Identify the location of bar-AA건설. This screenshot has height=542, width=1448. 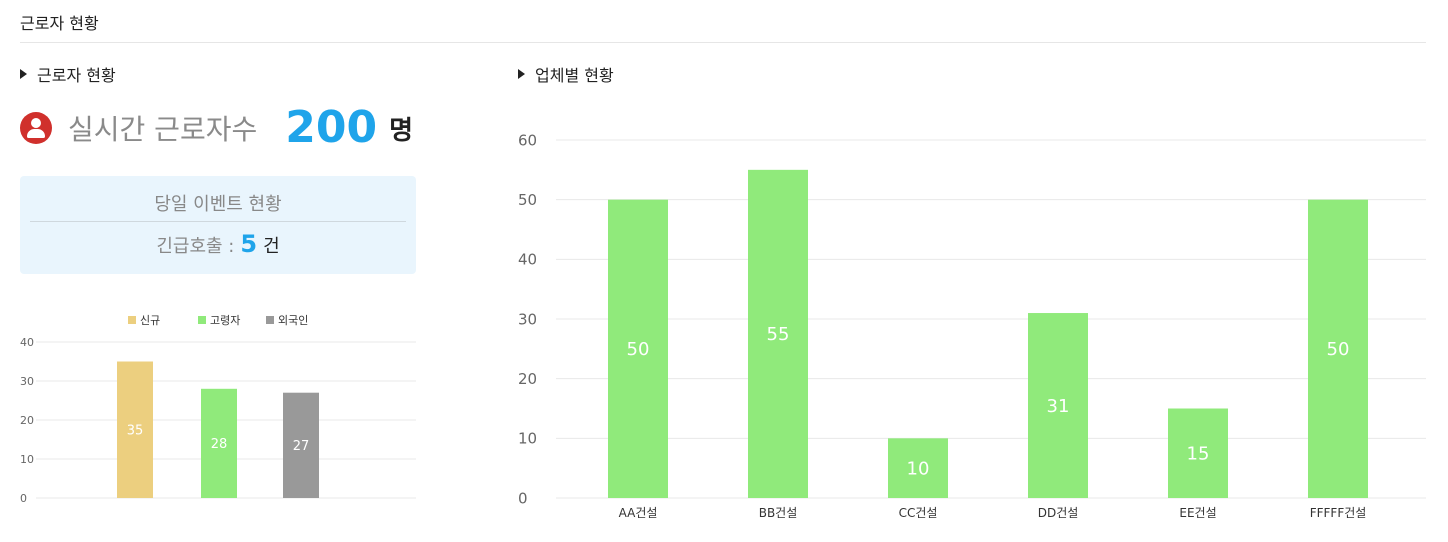
(638, 348).